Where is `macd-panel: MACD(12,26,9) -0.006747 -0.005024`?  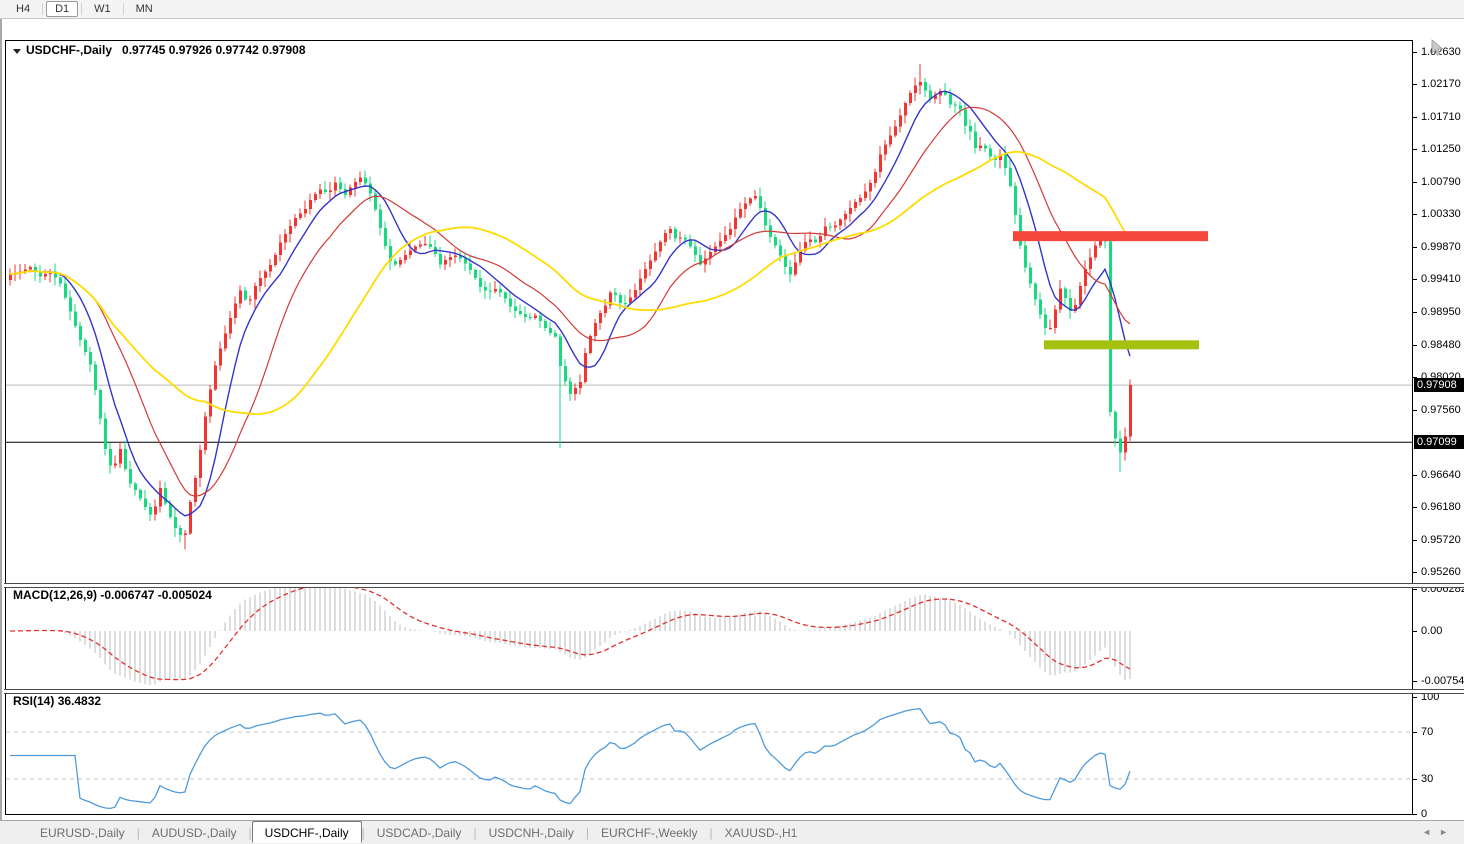 macd-panel: MACD(12,26,9) -0.006747 -0.005024 is located at coordinates (709, 637).